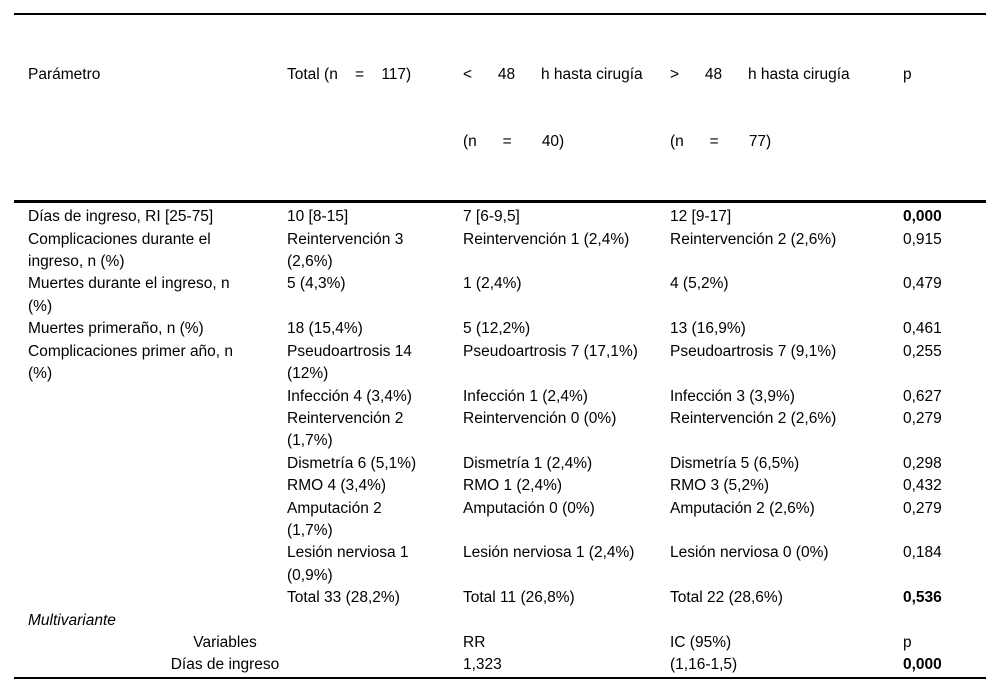 The height and width of the screenshot is (679, 1000). I want to click on cell-line: IC (95%), so click(701, 642).